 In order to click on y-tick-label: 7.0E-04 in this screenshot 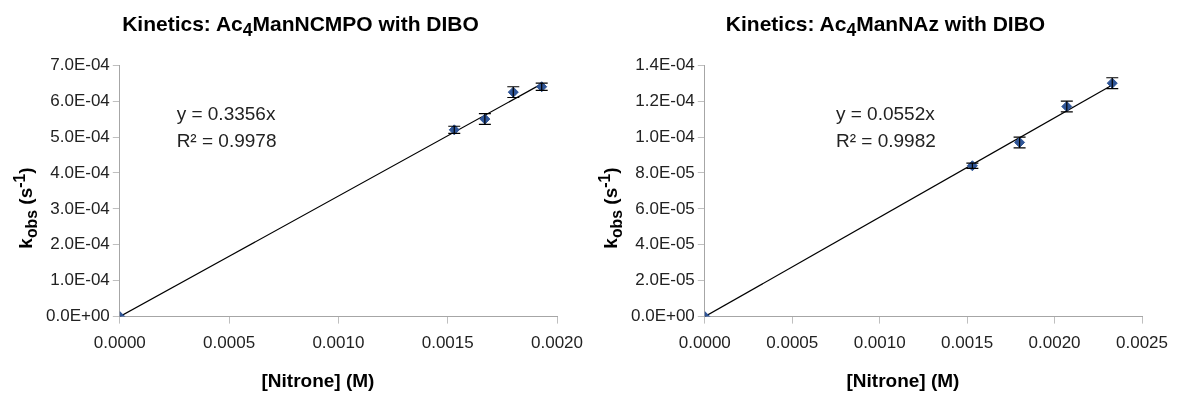, I will do `click(80, 64)`.